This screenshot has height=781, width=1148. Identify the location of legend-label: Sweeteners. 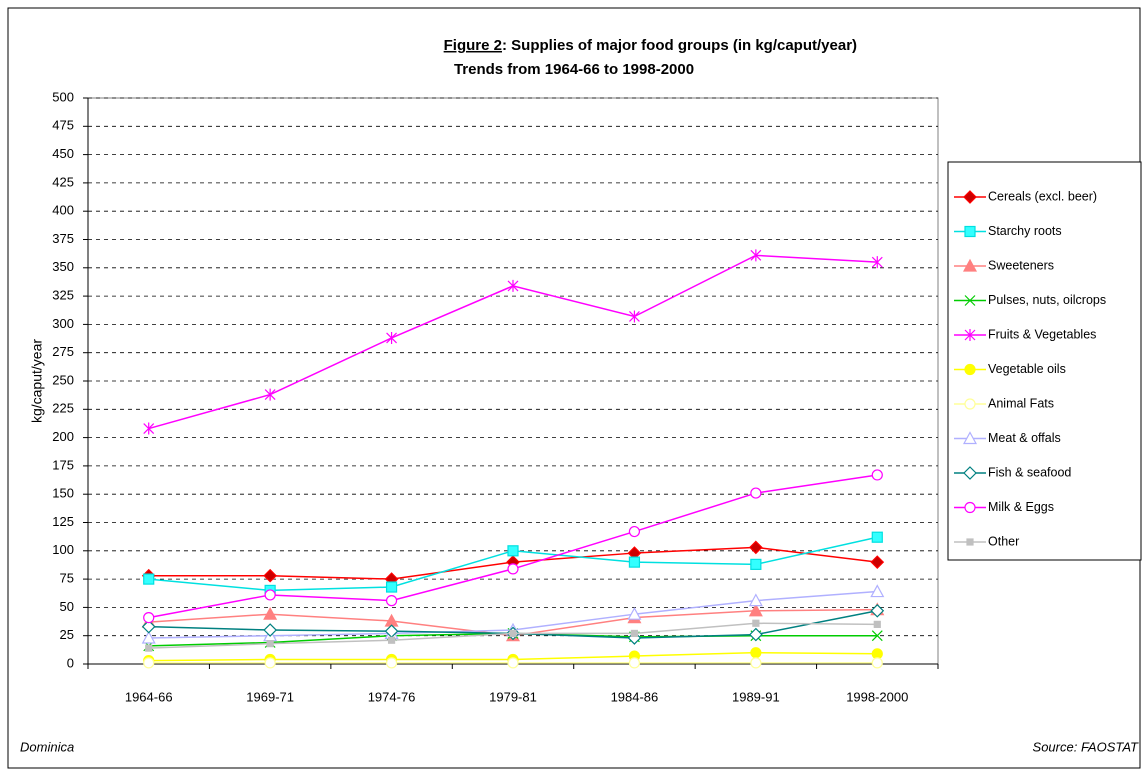
(1021, 265).